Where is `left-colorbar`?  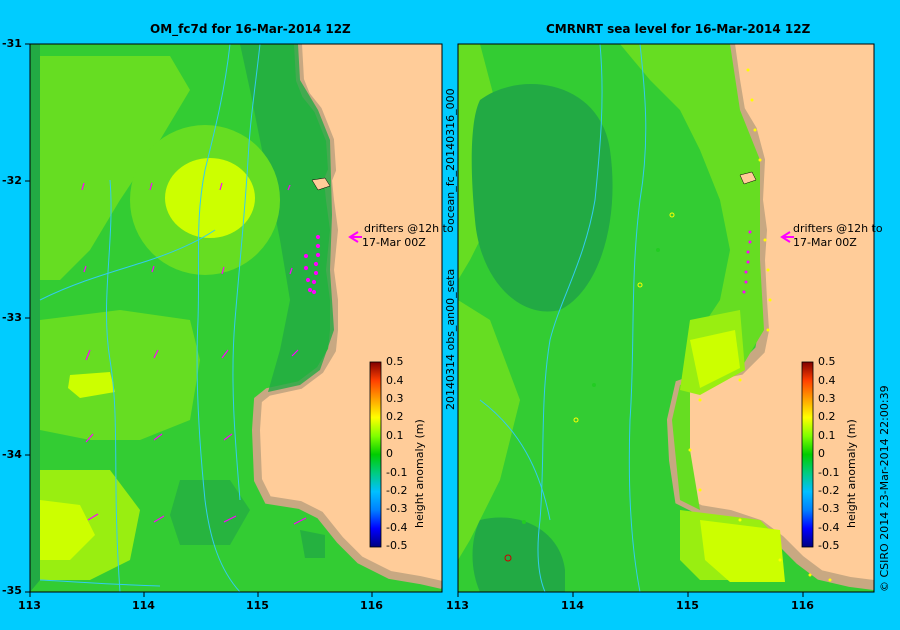
left-colorbar is located at coordinates (375, 454).